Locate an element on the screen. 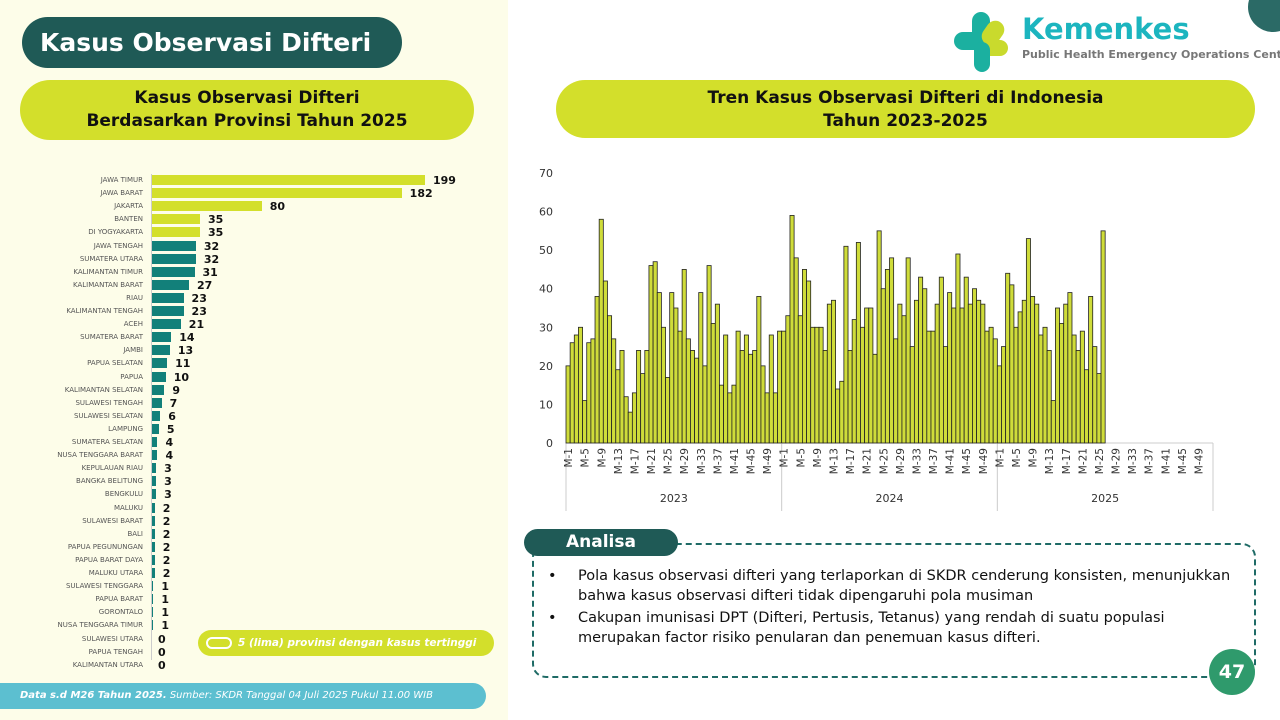 This screenshot has height=720, width=1280. province-value: 6 is located at coordinates (172, 416).